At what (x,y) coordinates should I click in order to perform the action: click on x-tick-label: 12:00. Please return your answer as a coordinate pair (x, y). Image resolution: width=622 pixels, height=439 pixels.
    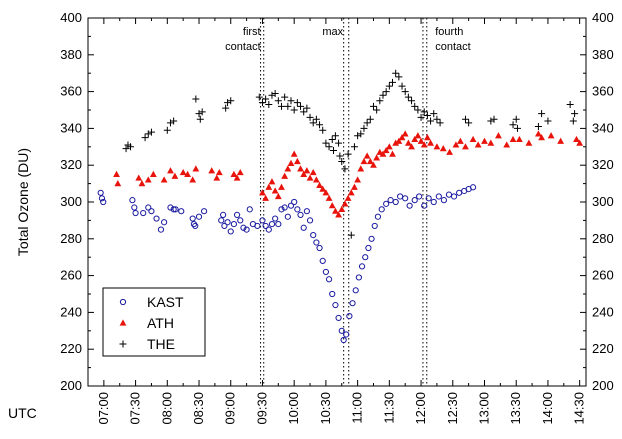
    Looking at the image, I should click on (420, 408).